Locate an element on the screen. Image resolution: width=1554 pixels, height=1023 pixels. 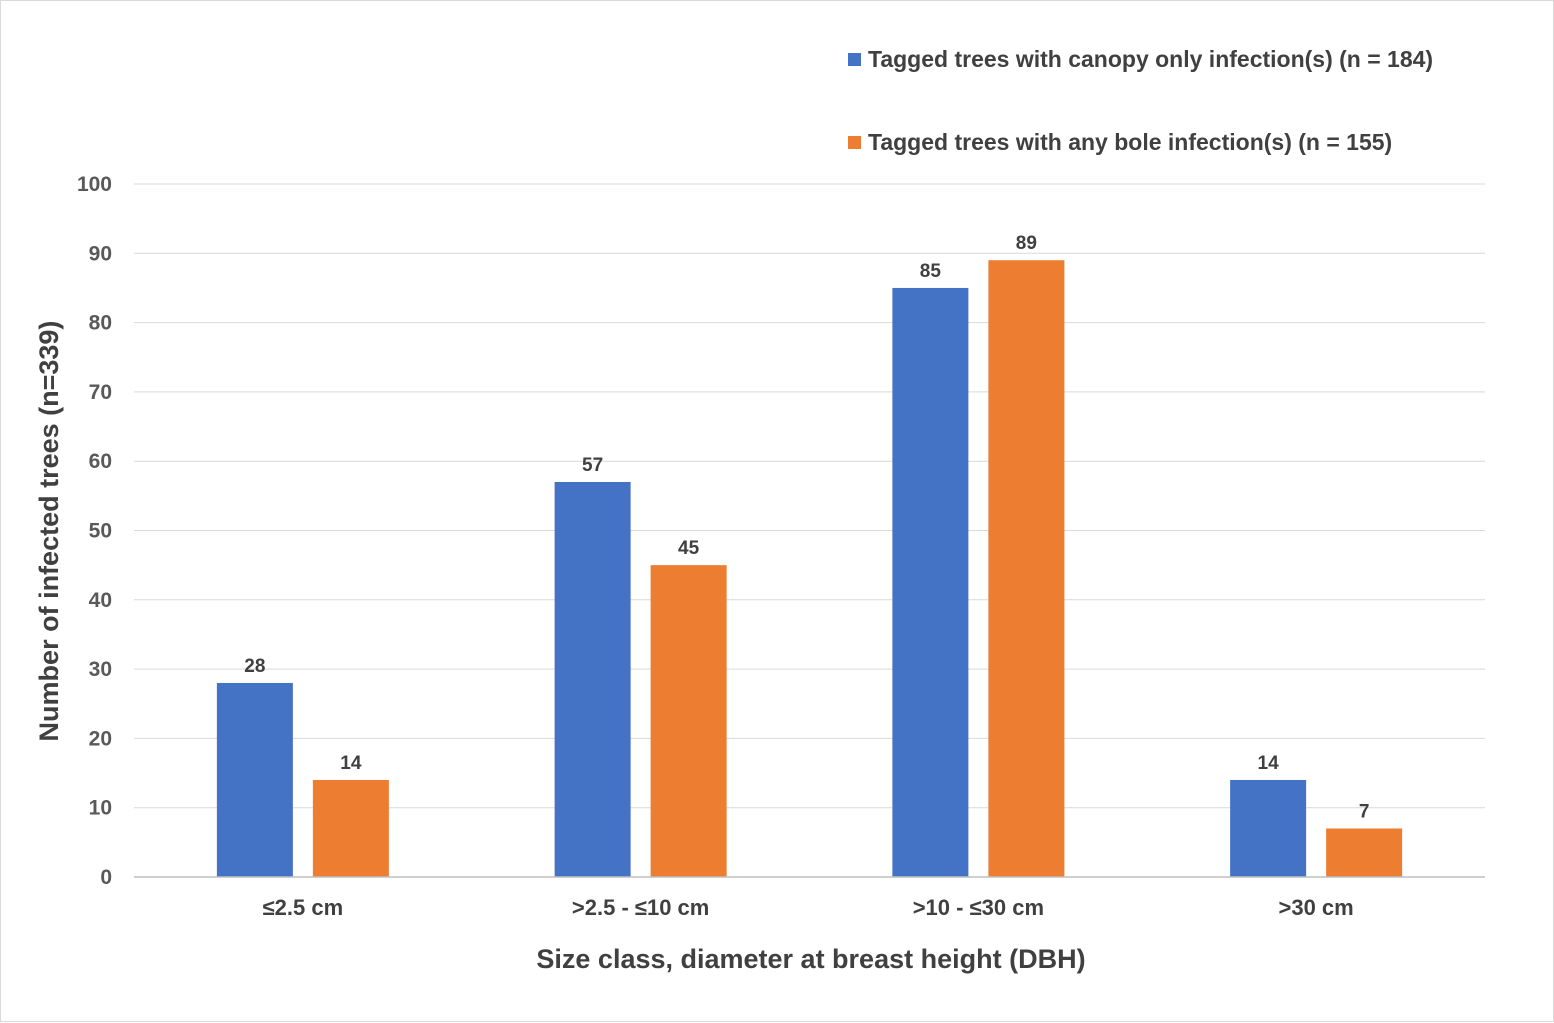
data-label-series0-cat0: 28 is located at coordinates (254, 666).